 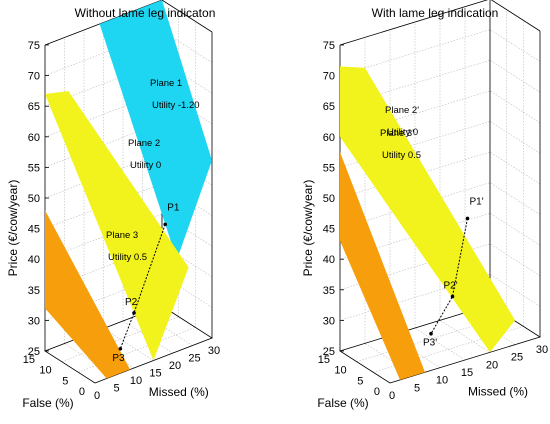 I want to click on point-label: P1, so click(x=173, y=207).